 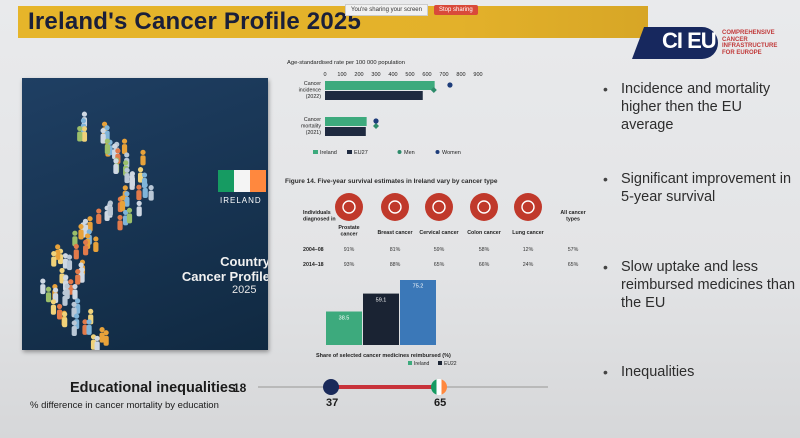 What do you see at coordinates (451, 153) in the screenshot?
I see `legend-label: Women` at bounding box center [451, 153].